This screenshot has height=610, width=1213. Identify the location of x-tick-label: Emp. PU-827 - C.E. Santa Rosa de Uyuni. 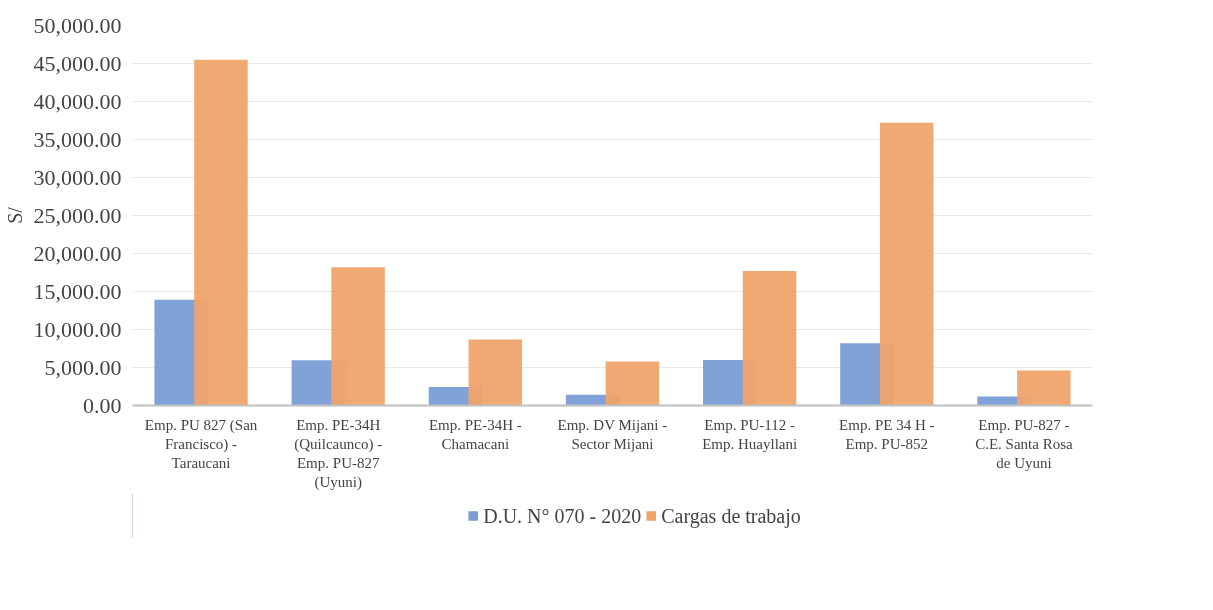
(1024, 443).